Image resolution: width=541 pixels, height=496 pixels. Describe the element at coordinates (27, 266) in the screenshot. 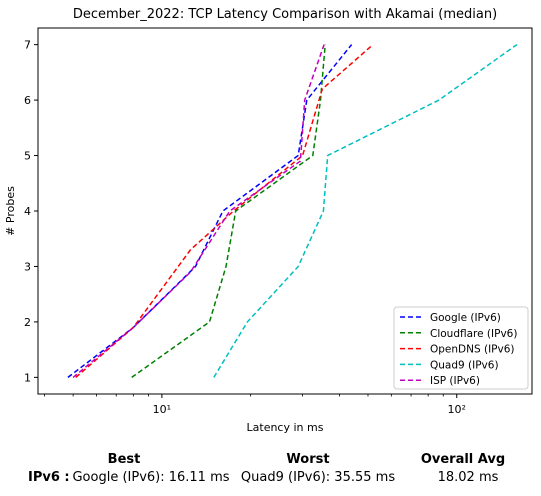

I see `y-tick-label: 3` at that location.